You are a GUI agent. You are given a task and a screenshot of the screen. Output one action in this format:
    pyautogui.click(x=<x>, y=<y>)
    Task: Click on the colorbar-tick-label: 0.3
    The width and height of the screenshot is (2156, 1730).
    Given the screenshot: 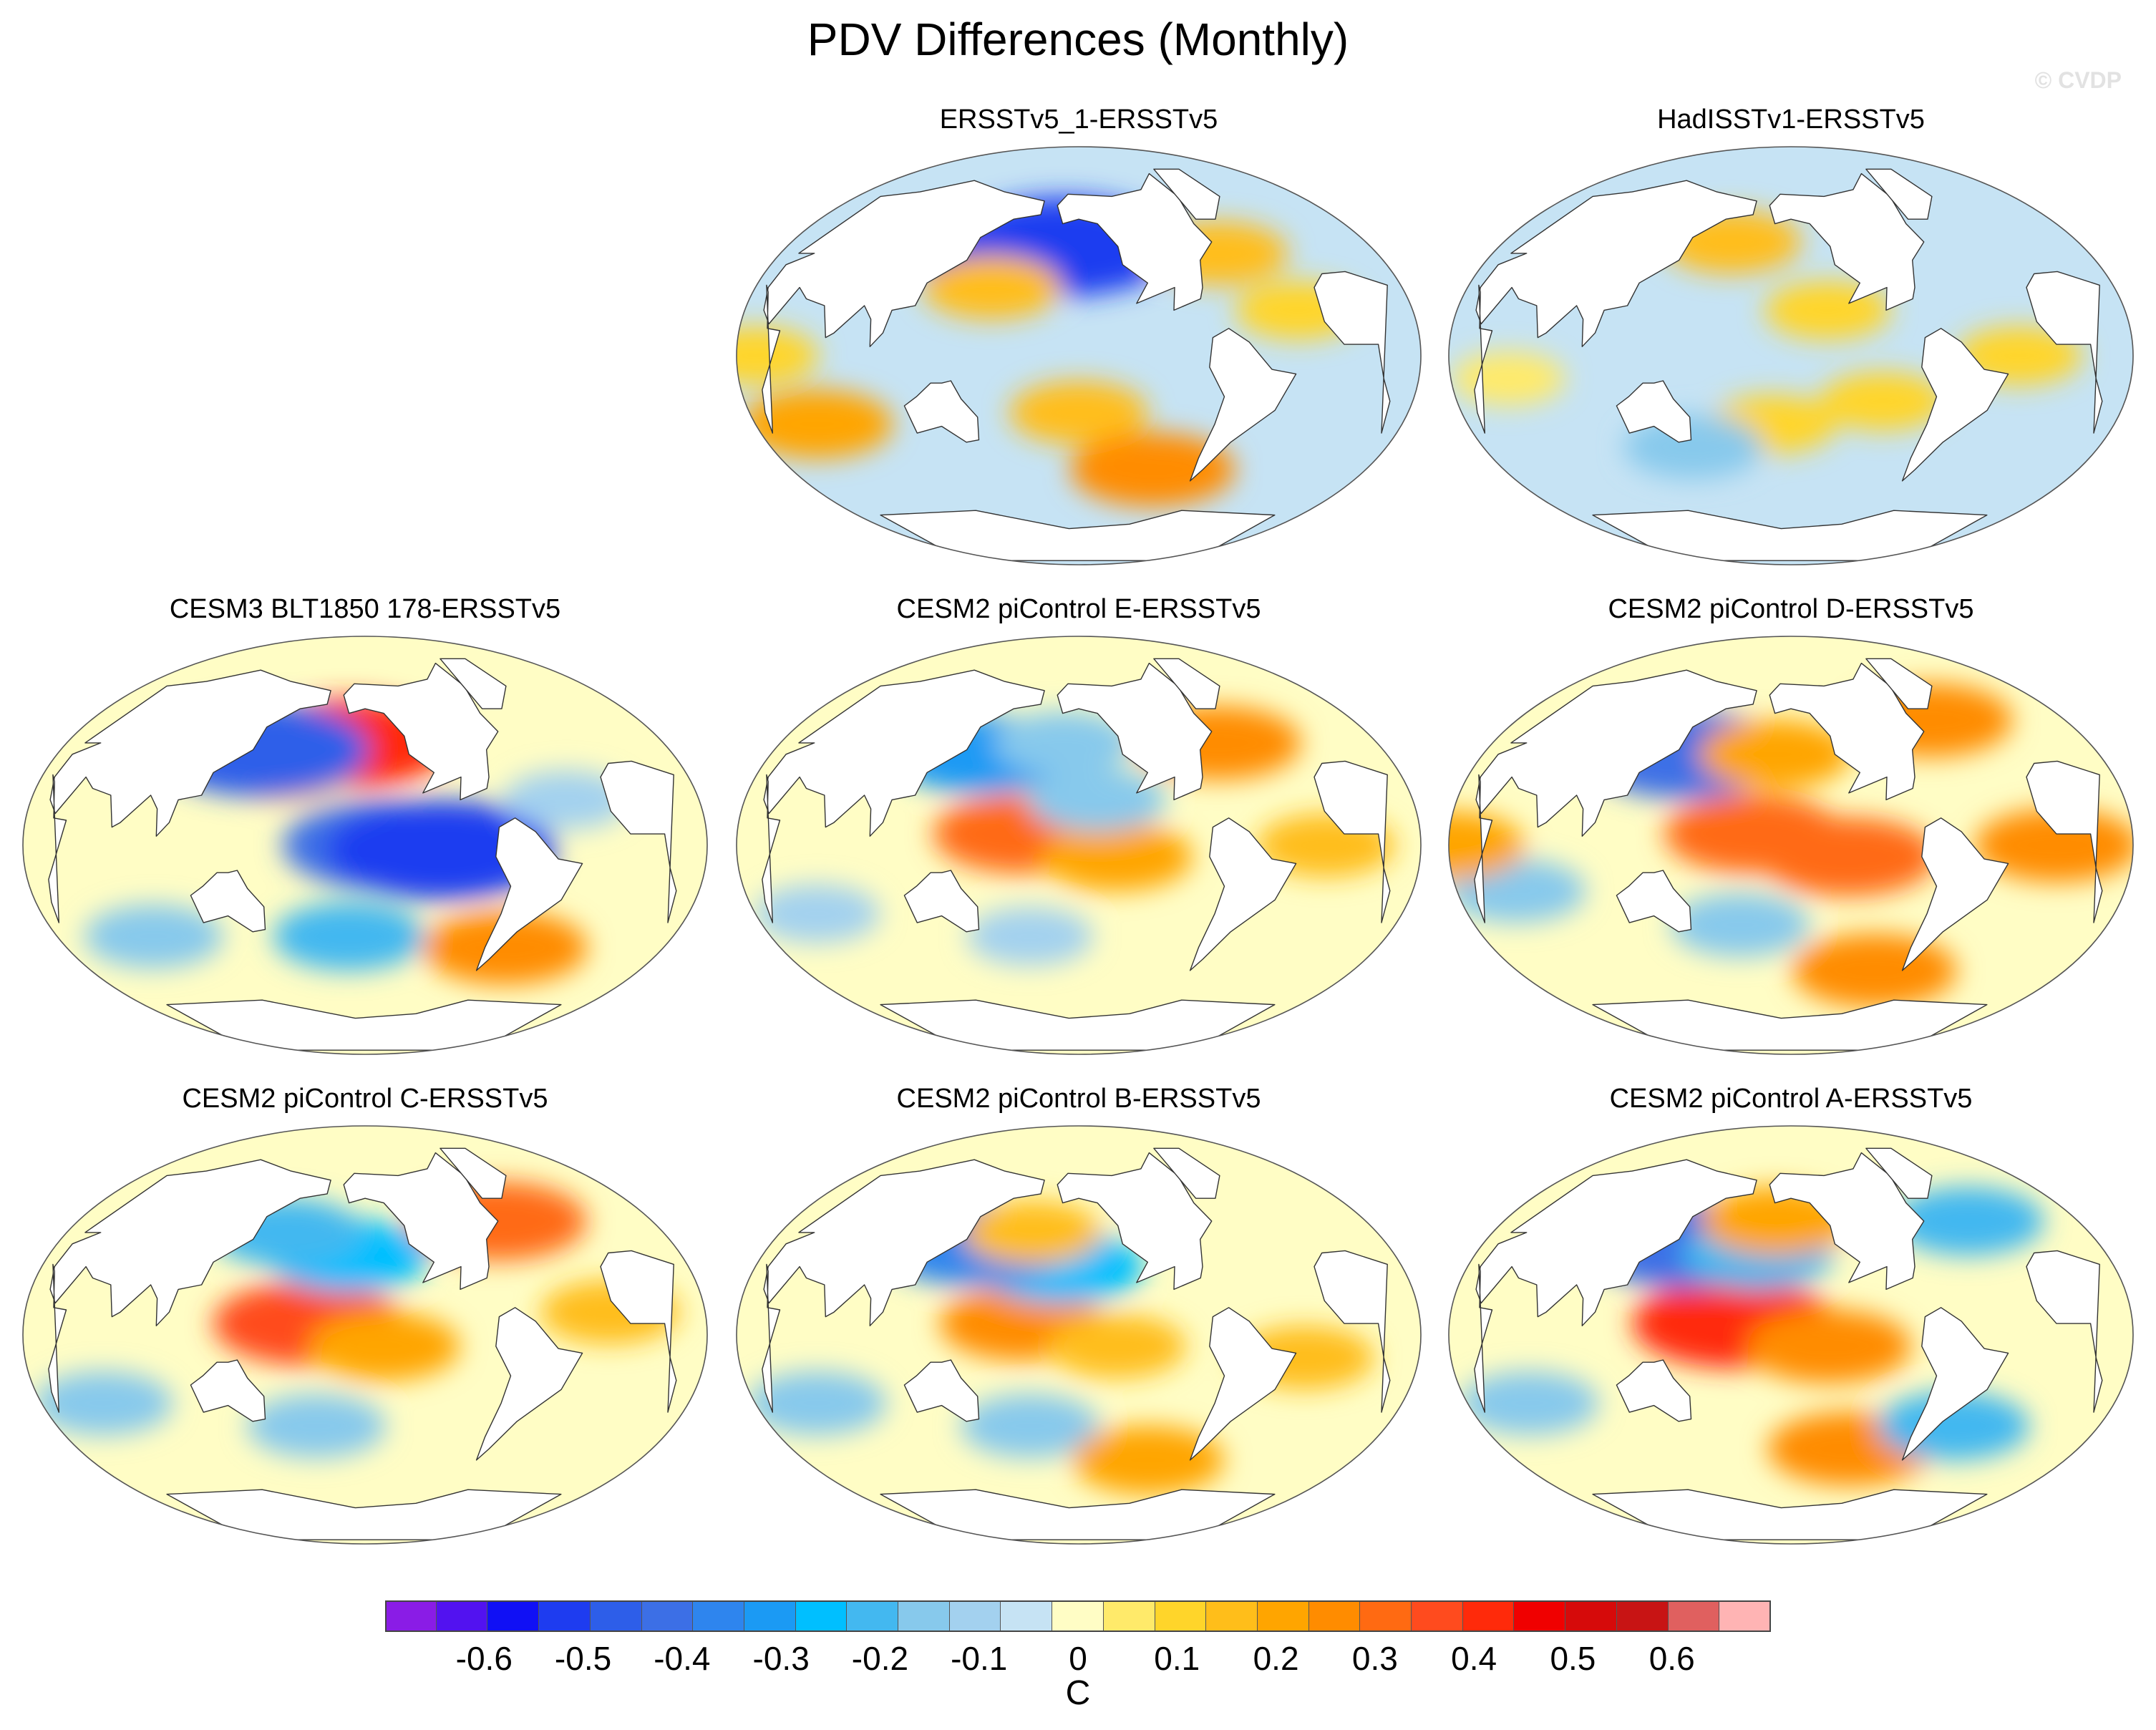 What is the action you would take?
    pyautogui.click(x=1374, y=1658)
    